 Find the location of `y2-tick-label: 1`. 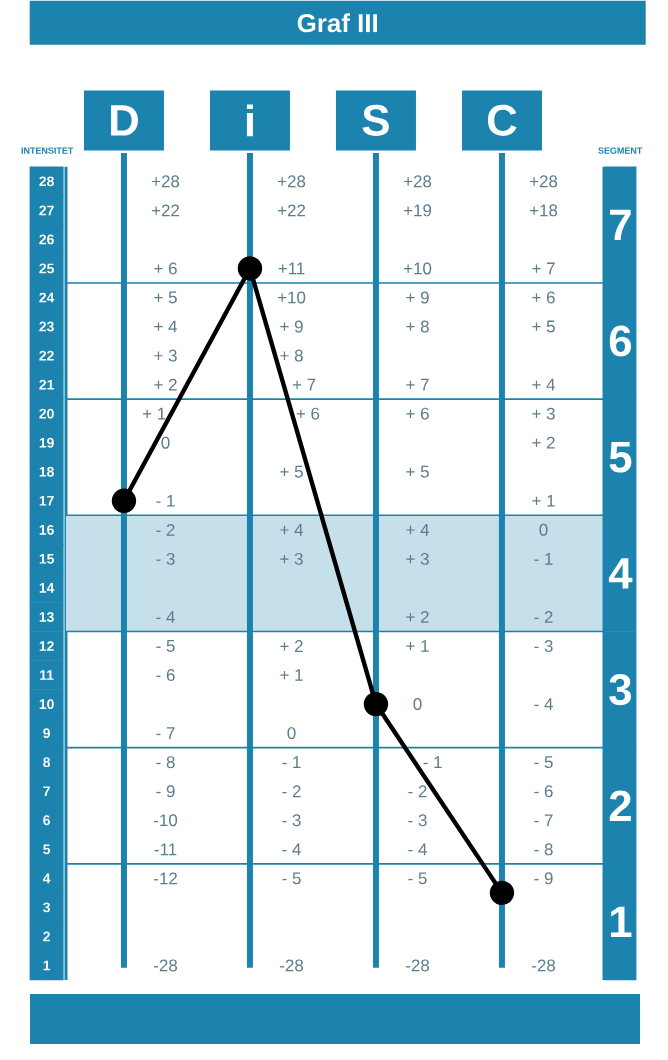

y2-tick-label: 1 is located at coordinates (621, 921).